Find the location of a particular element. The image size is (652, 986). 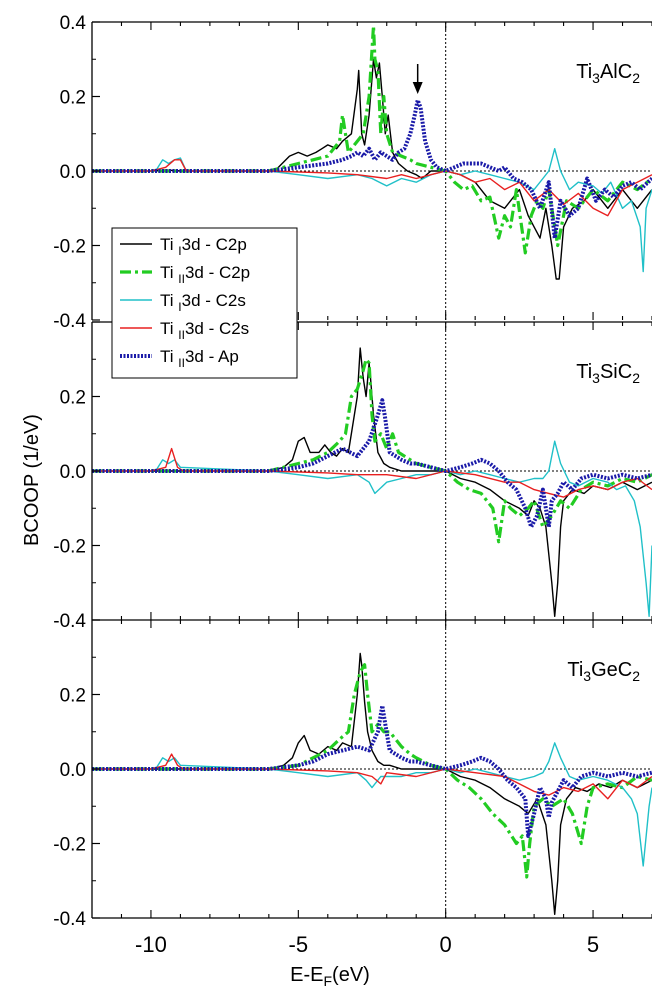

legend-label: Ti I3d - C2p is located at coordinates (203, 246).